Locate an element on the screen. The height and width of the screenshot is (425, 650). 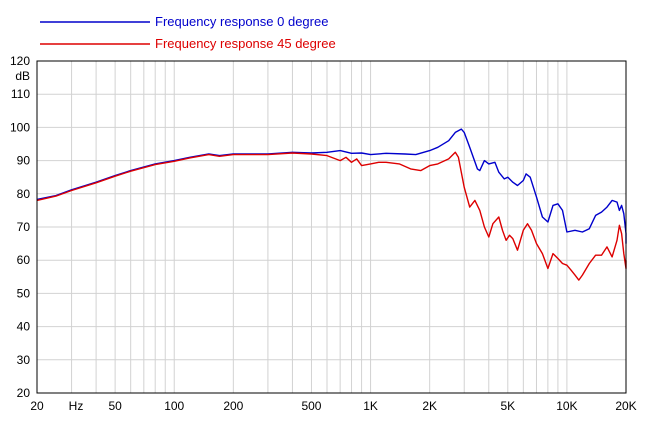
x-tick-label: 100 is located at coordinates (174, 406).